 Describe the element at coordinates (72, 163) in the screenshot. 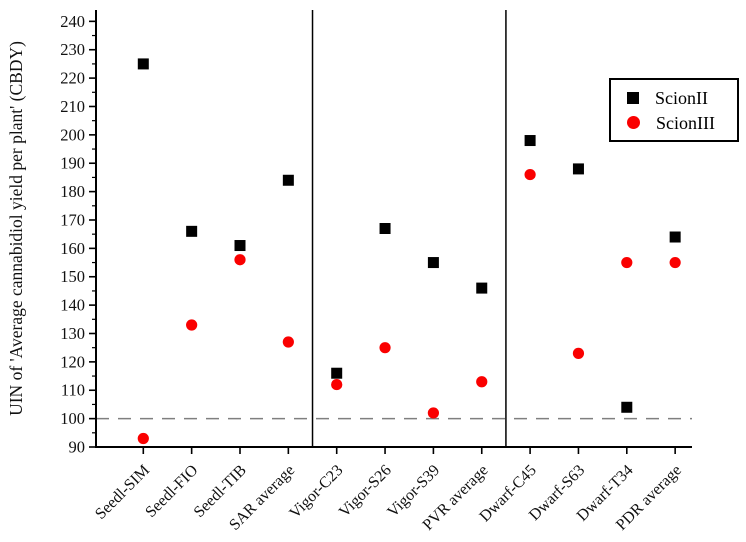

I see `y-tick-label: 190` at that location.